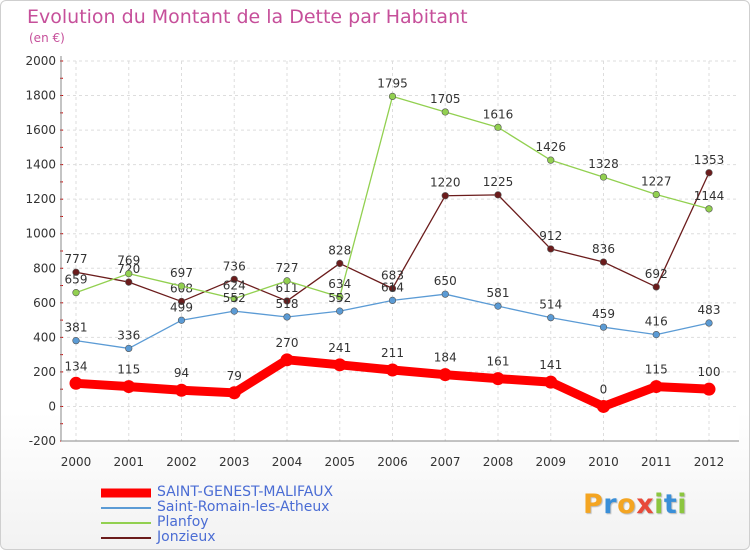 The image size is (750, 550). I want to click on data-label: 650, so click(445, 281).